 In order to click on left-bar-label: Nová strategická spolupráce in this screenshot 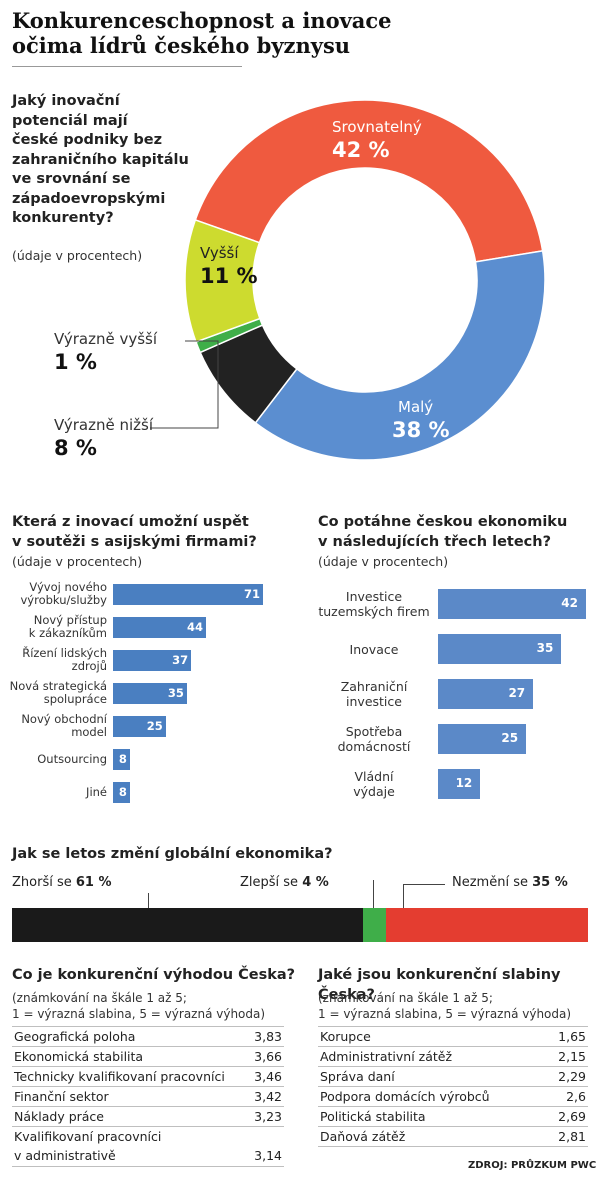, I will do `click(53, 693)`.